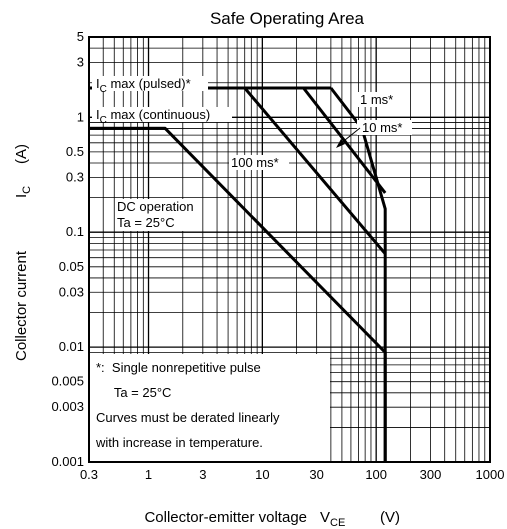 This screenshot has height=529, width=507. I want to click on x-tick-label: 3, so click(202, 474).